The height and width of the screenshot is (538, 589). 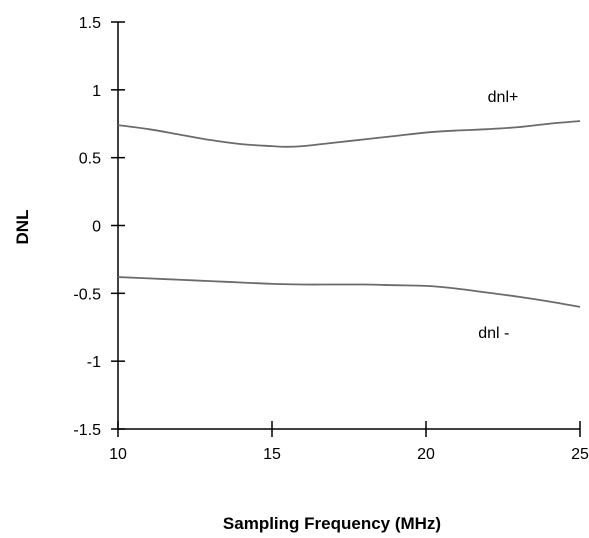 I want to click on x-tick-label: 20, so click(x=426, y=454).